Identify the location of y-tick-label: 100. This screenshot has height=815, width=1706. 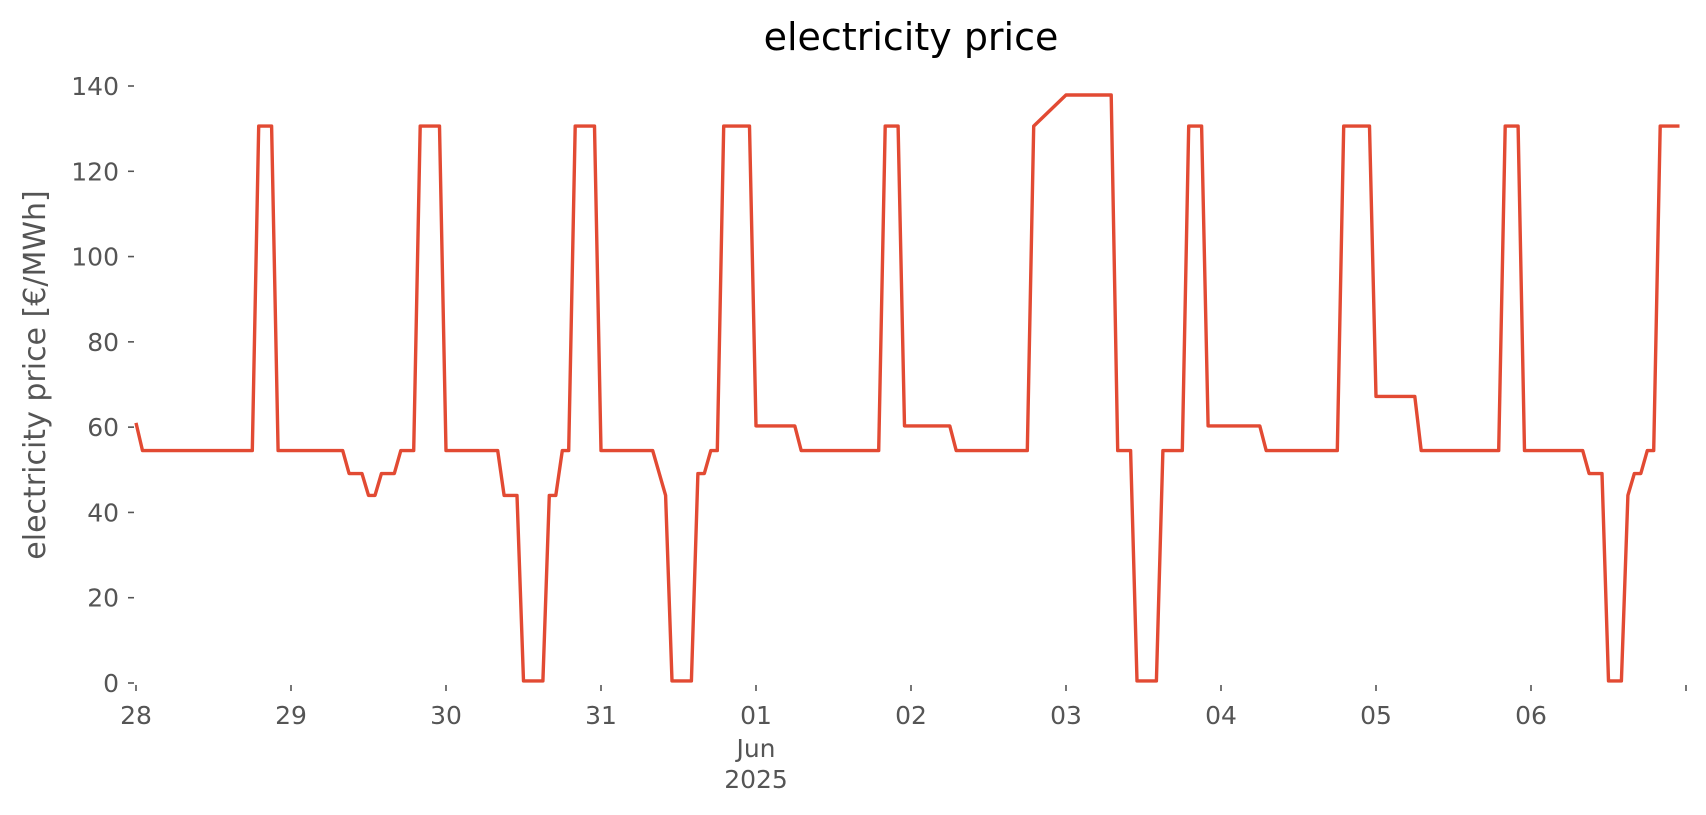
(95, 257).